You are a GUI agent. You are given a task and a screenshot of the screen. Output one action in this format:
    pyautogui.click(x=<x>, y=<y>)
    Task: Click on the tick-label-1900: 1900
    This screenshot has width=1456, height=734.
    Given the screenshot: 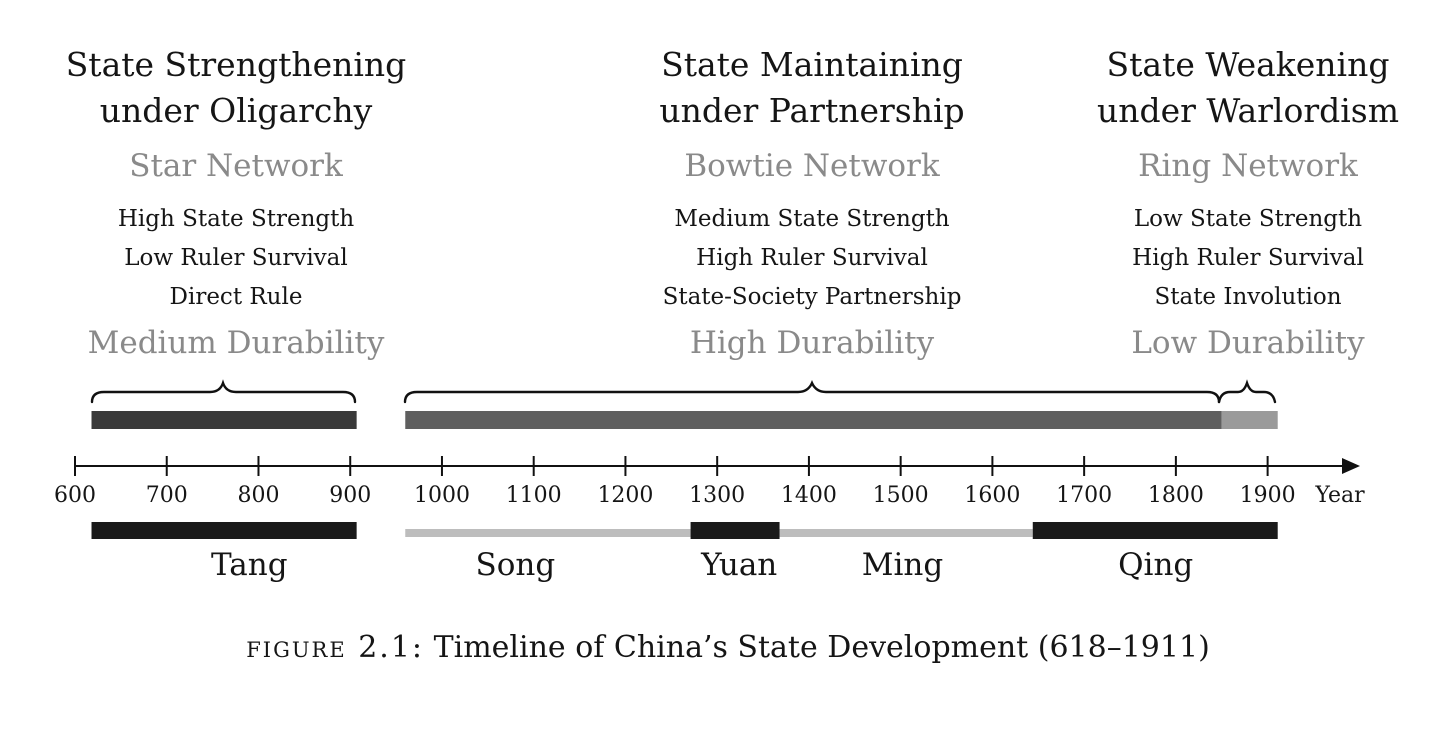 What is the action you would take?
    pyautogui.click(x=1267, y=495)
    